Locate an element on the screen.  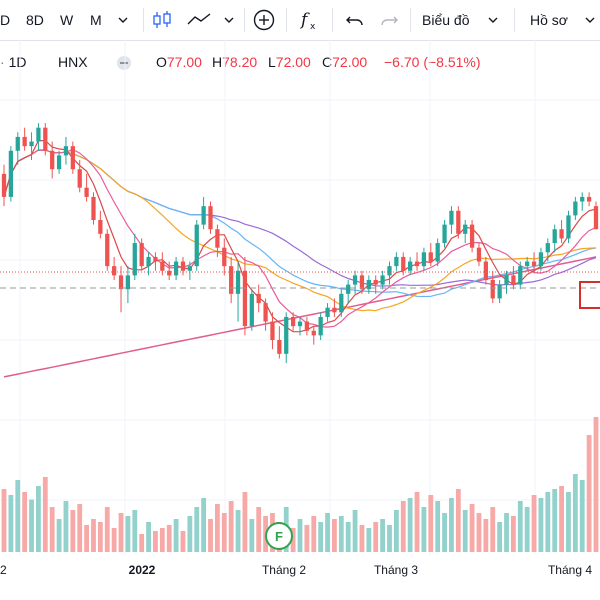
indicators-button: f x is located at coordinates (311, 20).